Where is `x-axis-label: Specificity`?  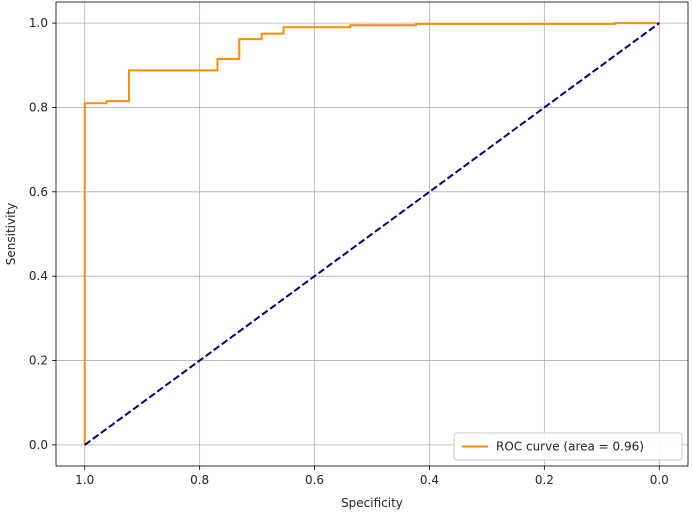 x-axis-label: Specificity is located at coordinates (372, 503).